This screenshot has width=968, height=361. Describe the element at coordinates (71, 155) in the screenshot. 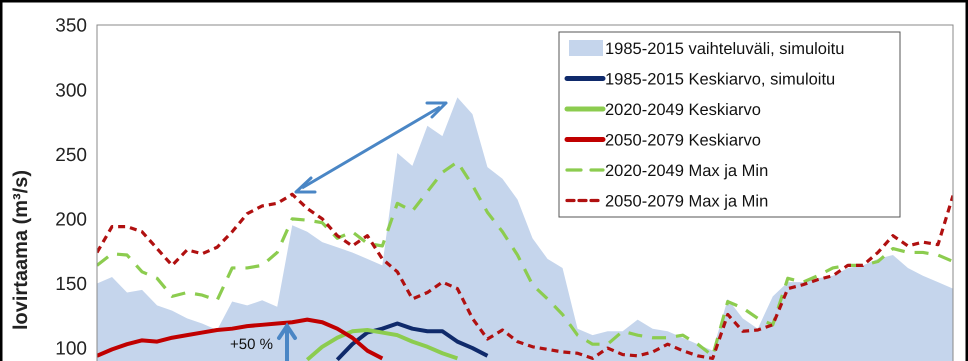

I see `y-tick-label: 250` at that location.